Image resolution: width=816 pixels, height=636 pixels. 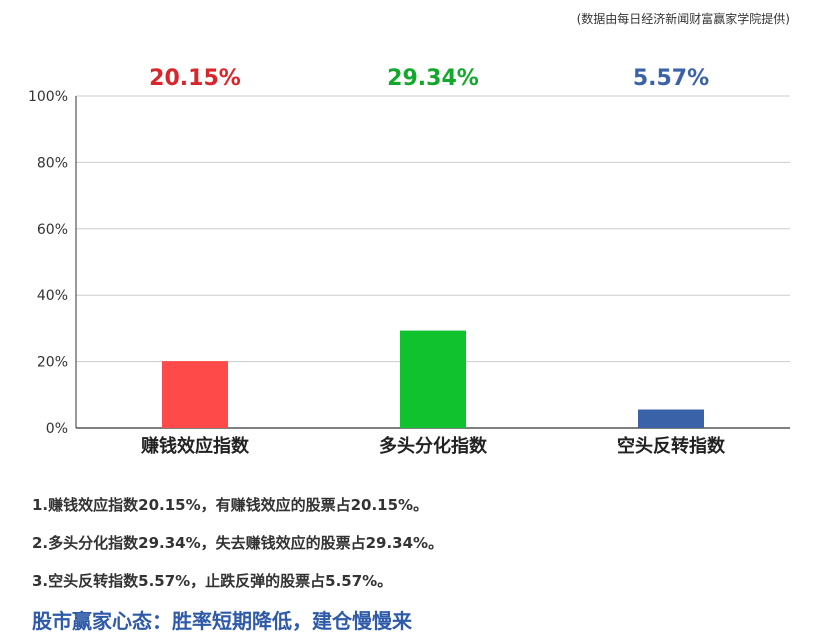 I want to click on note-2: 2.多头分化指数29.34%，失去赚钱效应的股票占29.34%。, so click(x=238, y=543).